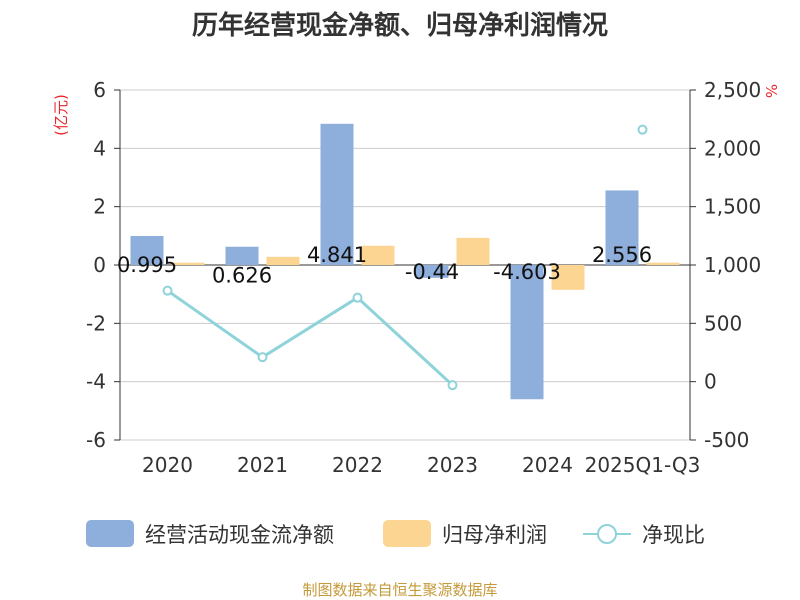 The width and height of the screenshot is (800, 600). Describe the element at coordinates (384, 265) in the screenshot. I see `data-labels: 0.995 0.626 4.841 -0.44 -4.603 2.556` at that location.